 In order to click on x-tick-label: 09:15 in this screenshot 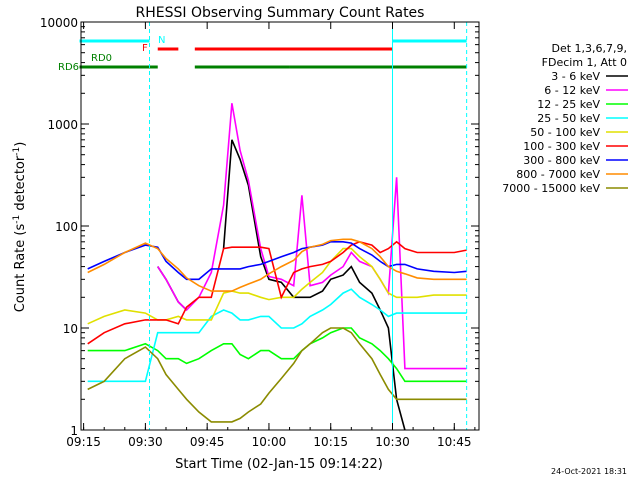, I will do `click(83, 442)`.